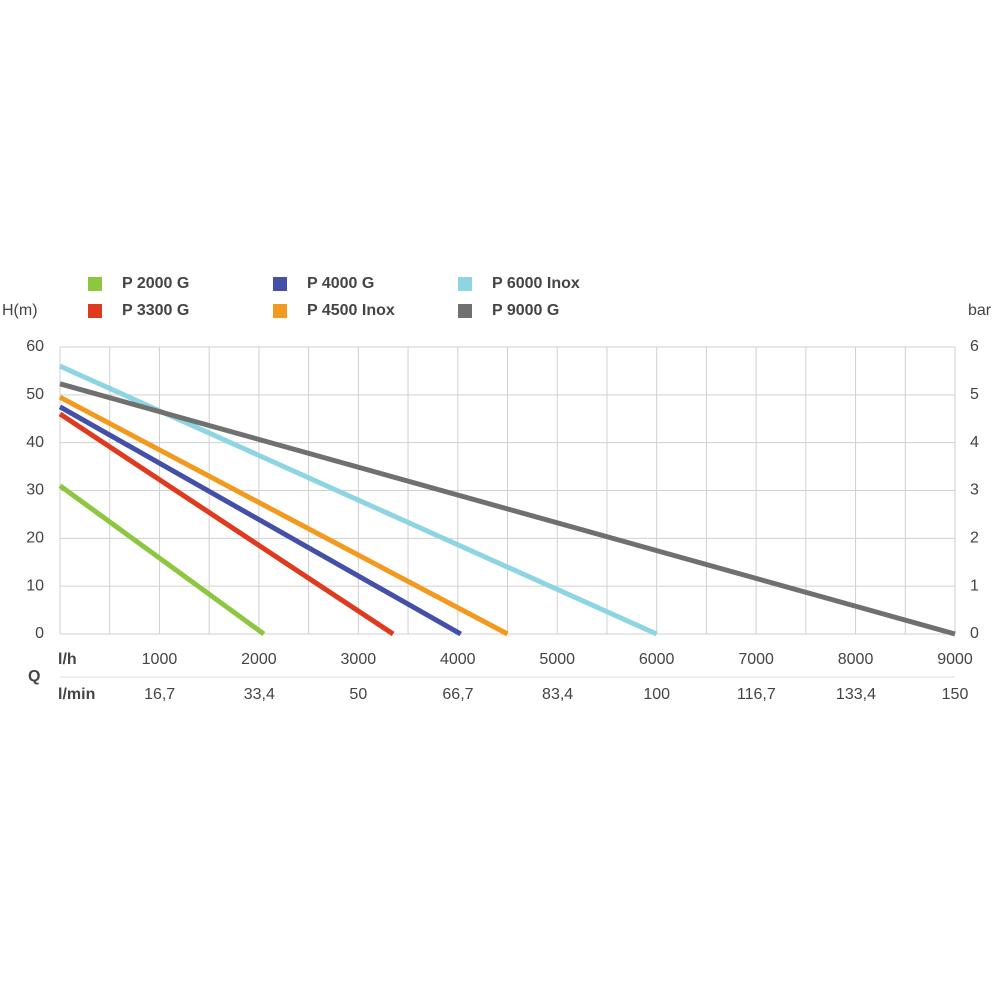  I want to click on x-tick-label: 6000, so click(657, 659).